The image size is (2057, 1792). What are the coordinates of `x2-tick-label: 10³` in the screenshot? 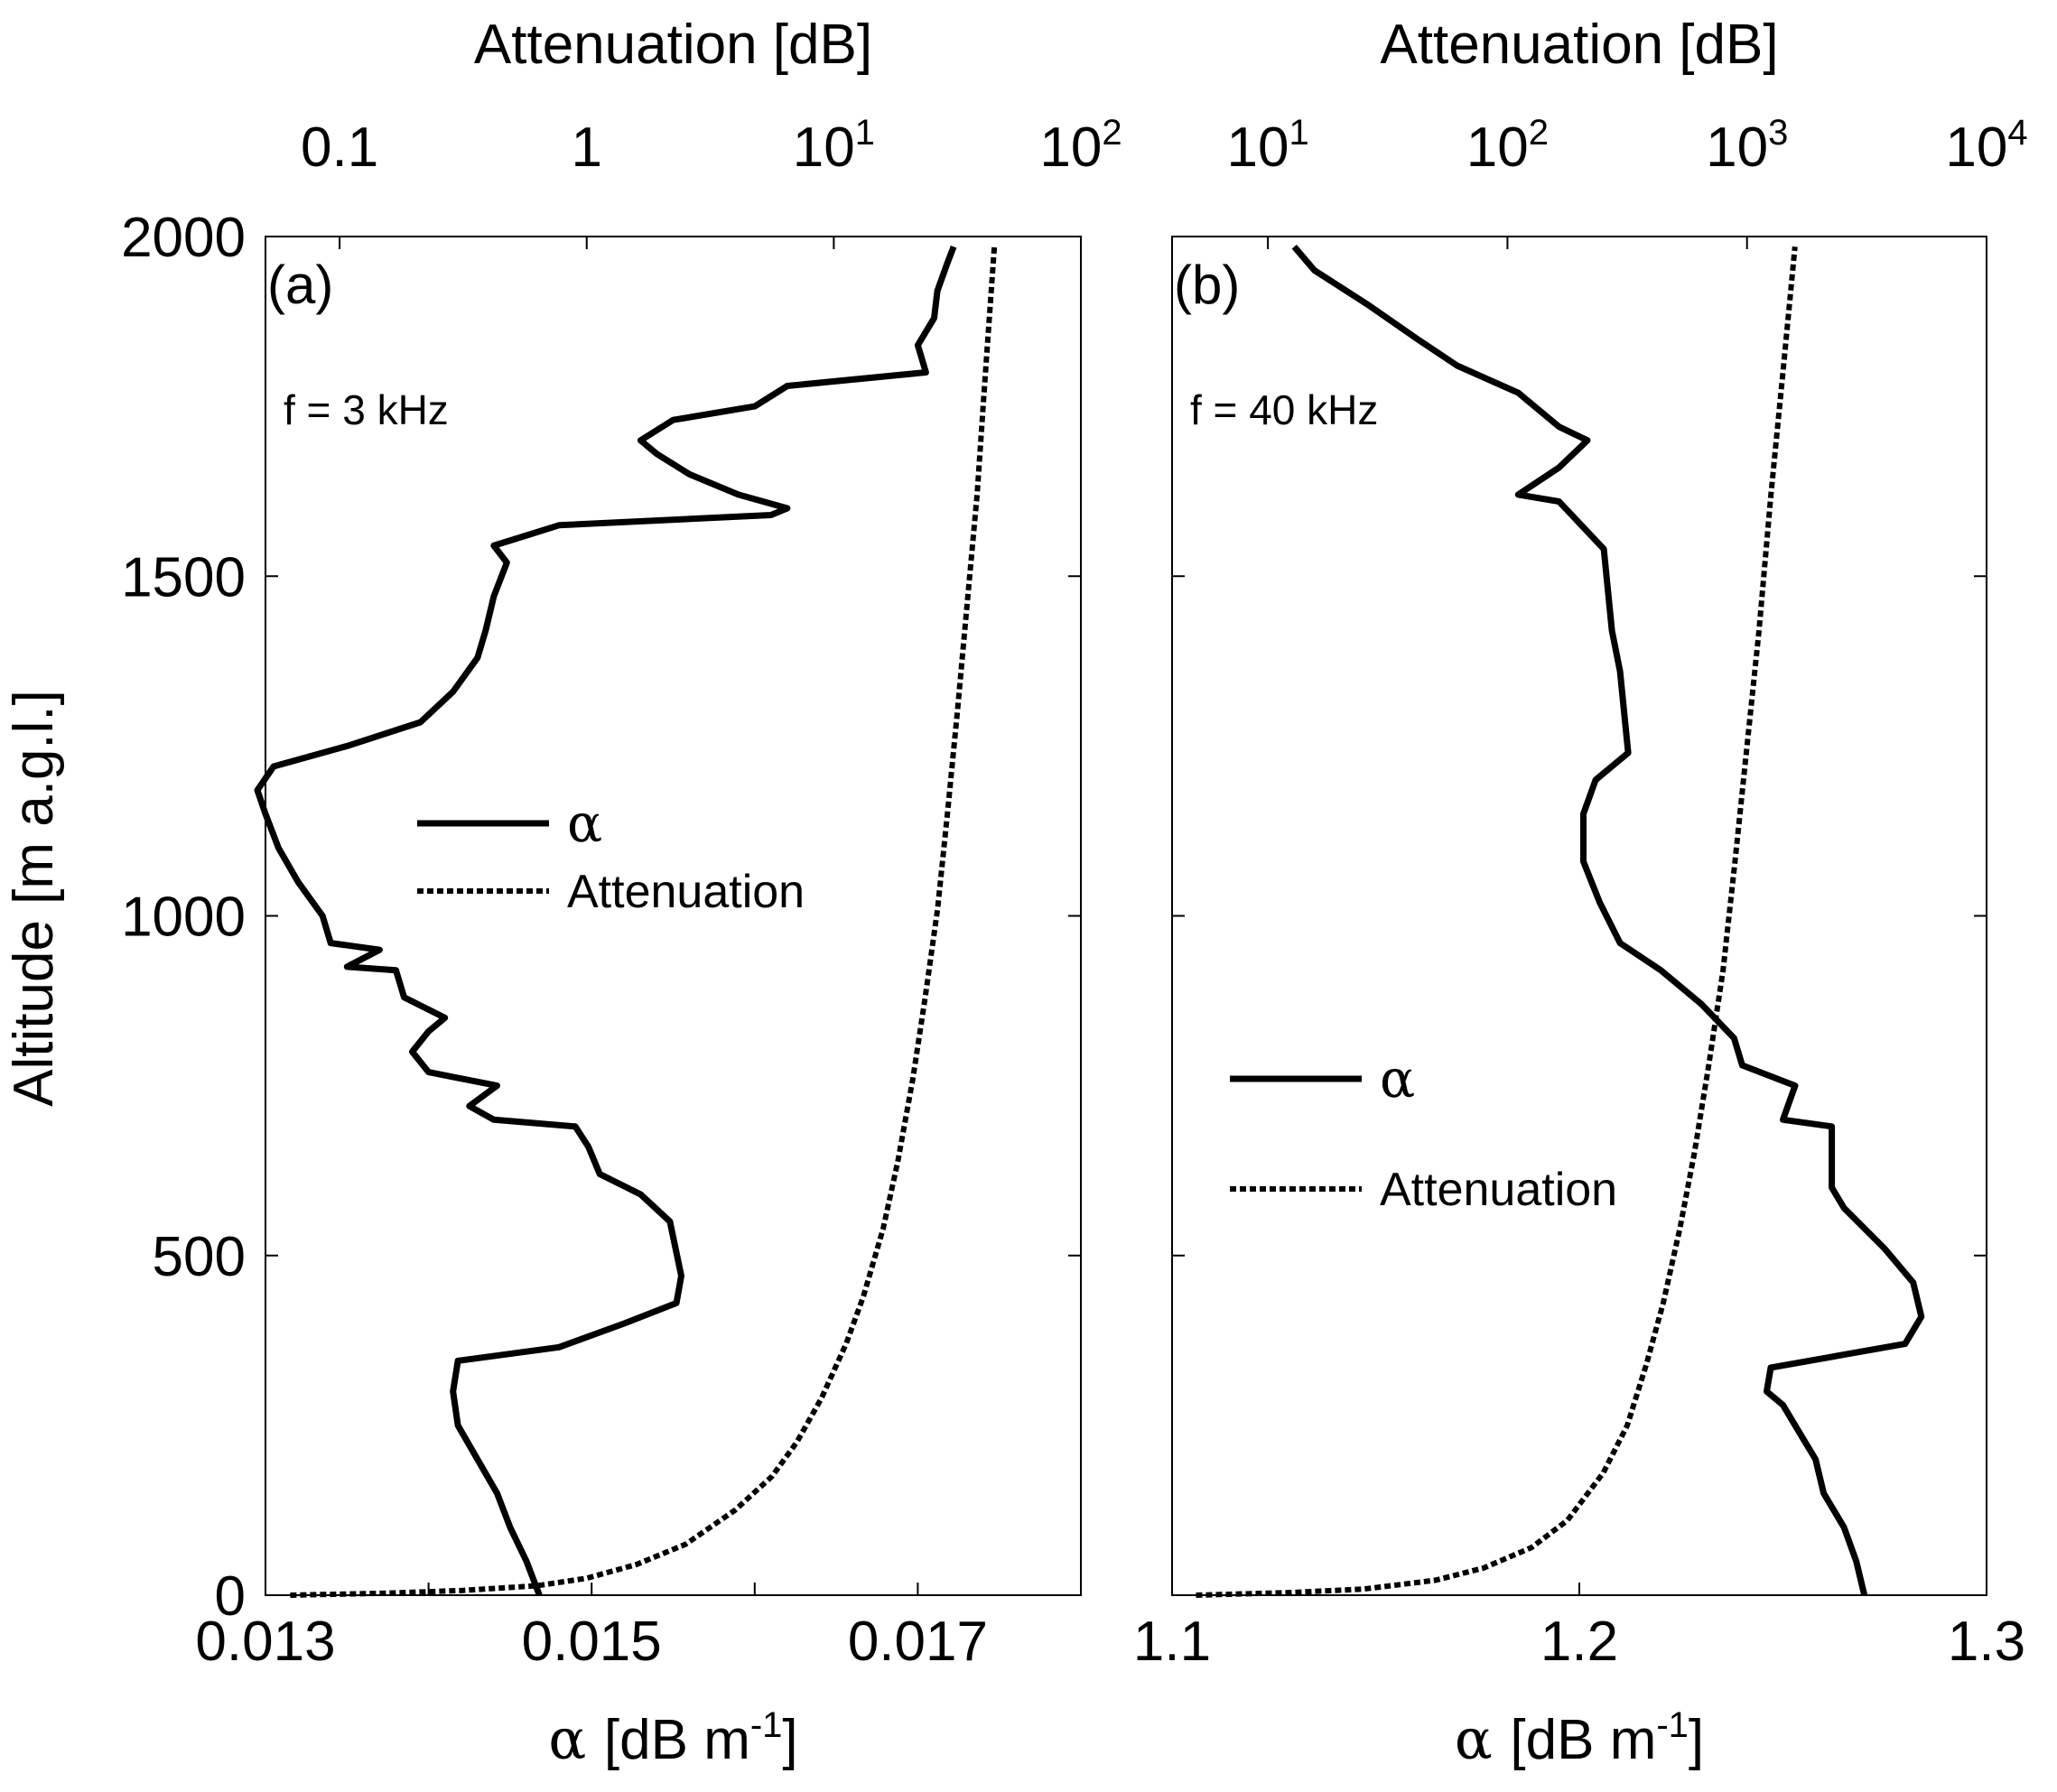 It's located at (1747, 146).